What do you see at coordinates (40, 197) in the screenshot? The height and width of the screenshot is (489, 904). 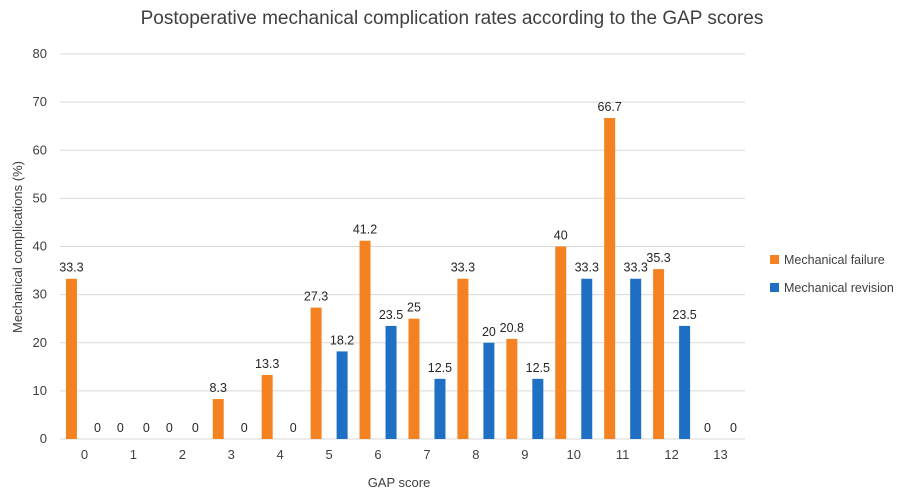 I see `y-tick-label: 50` at bounding box center [40, 197].